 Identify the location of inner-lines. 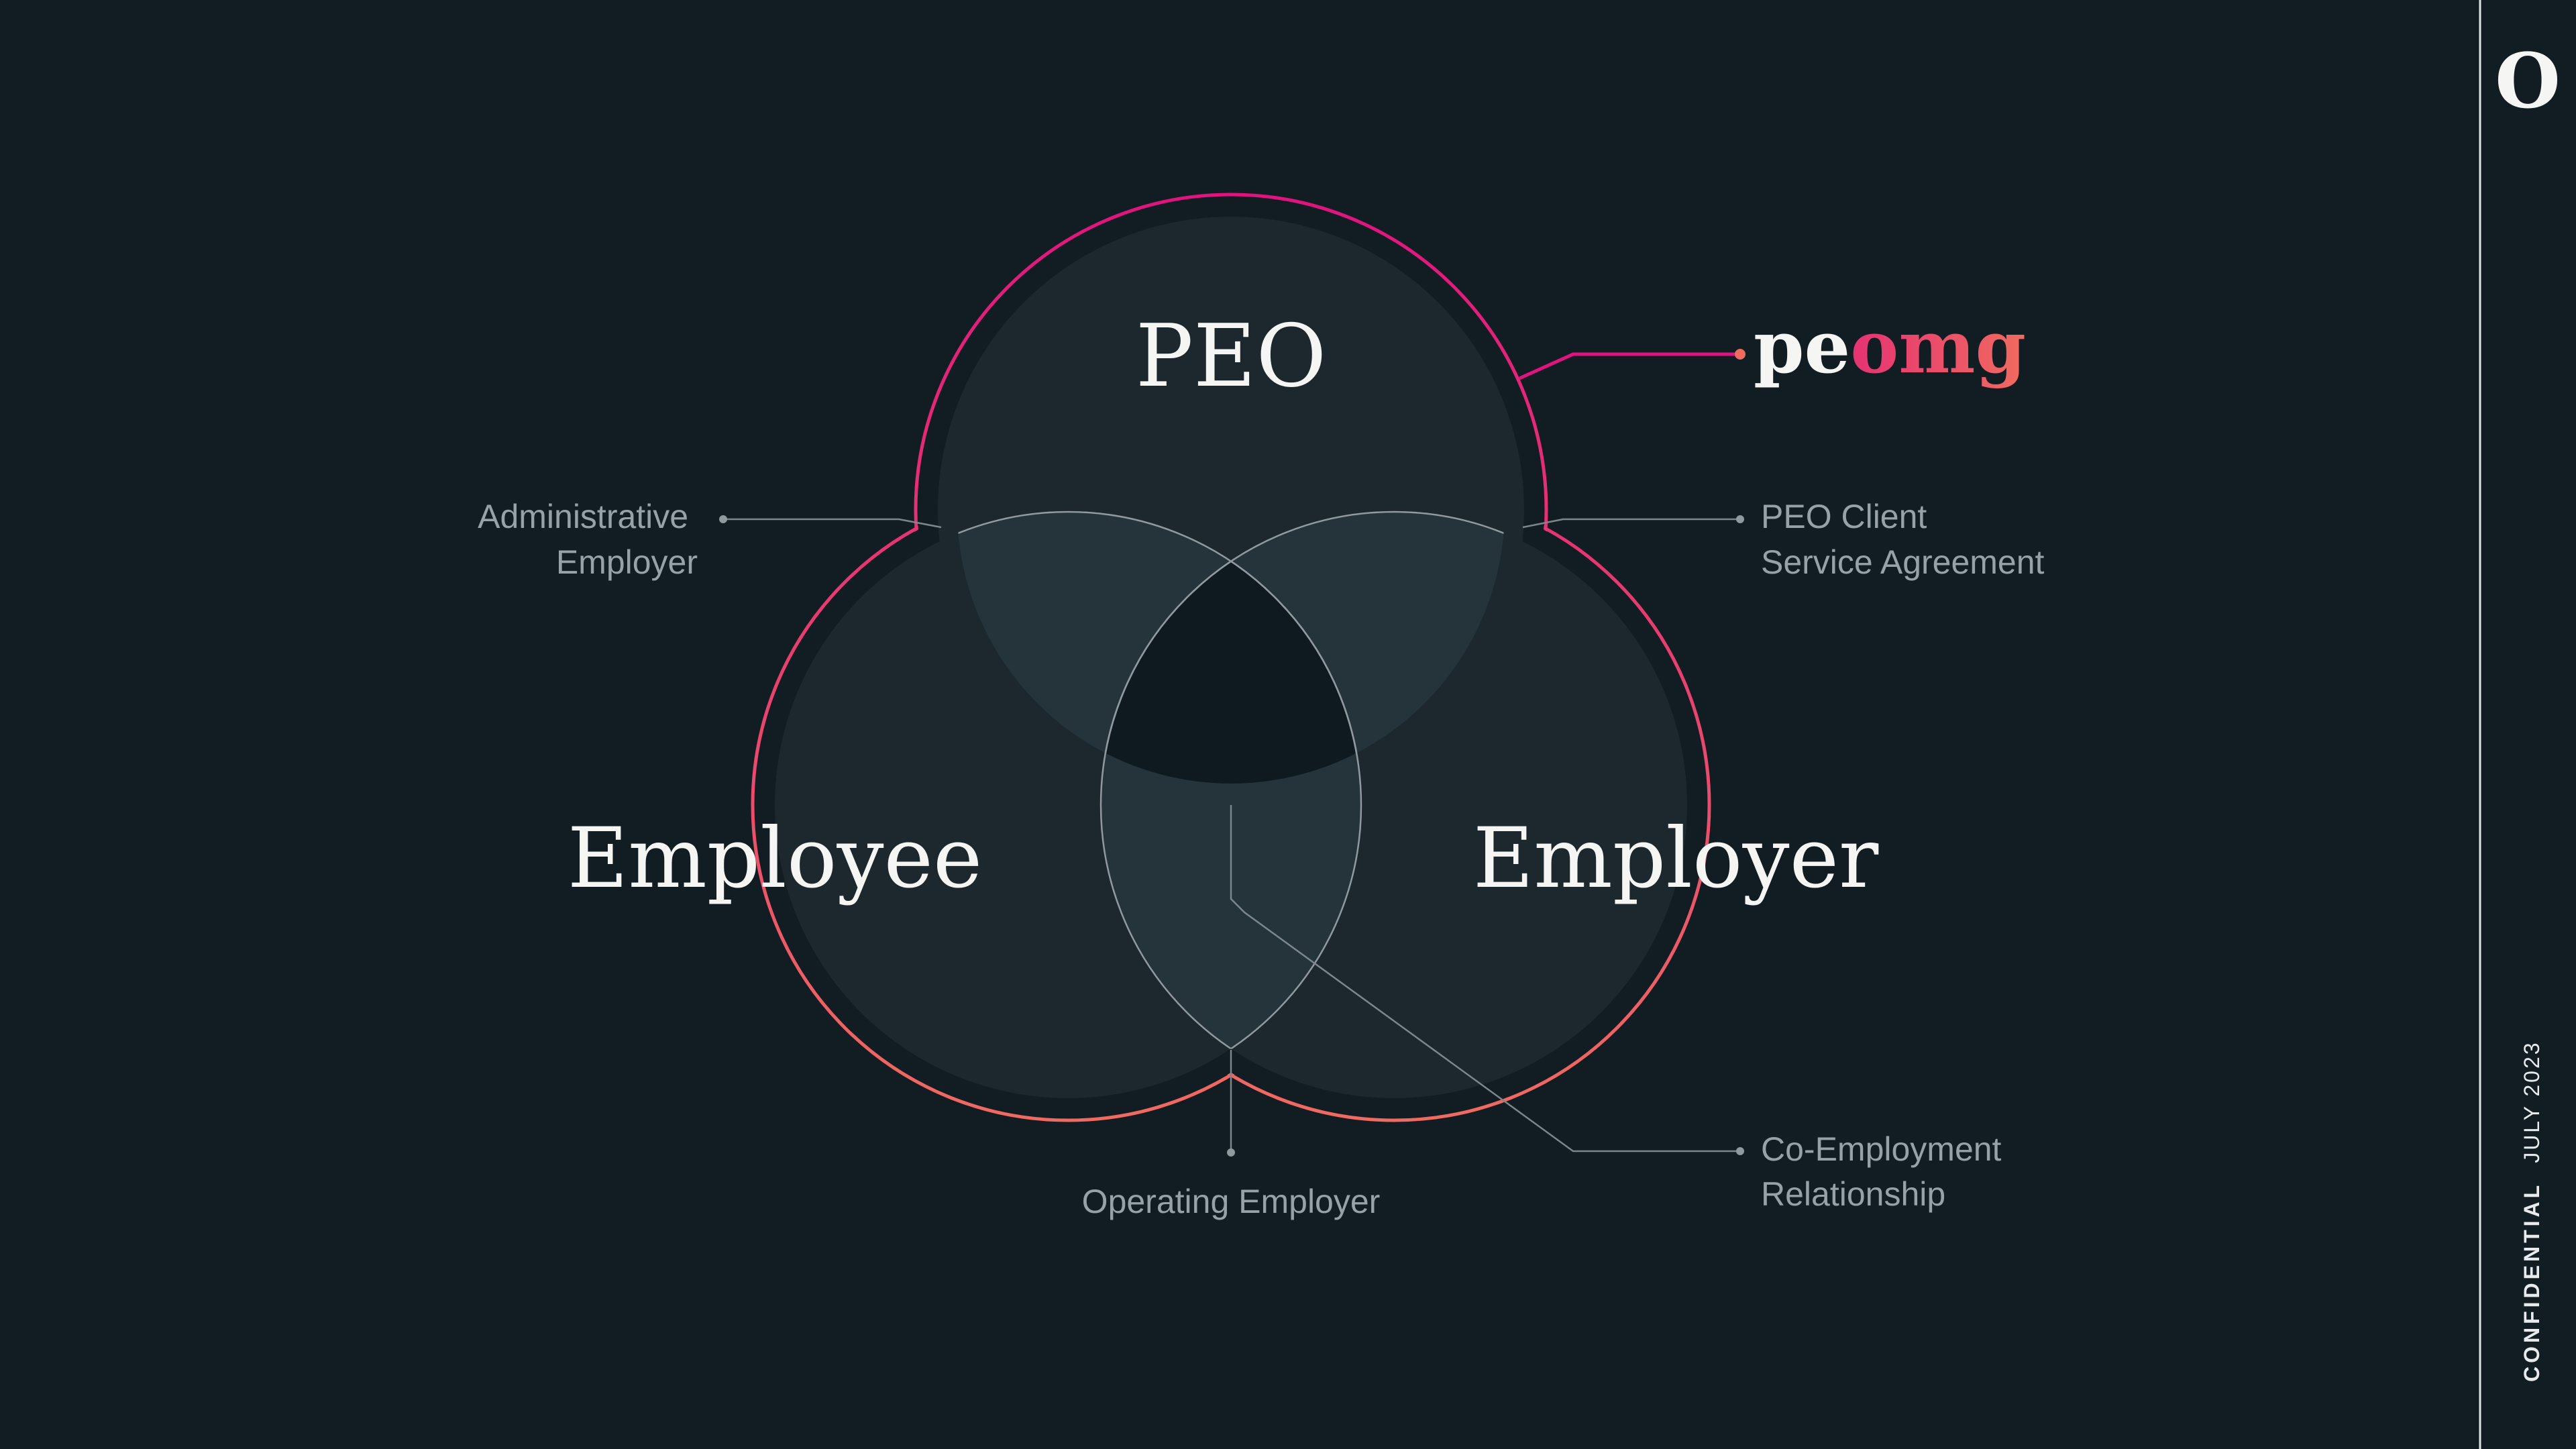
(1231, 804).